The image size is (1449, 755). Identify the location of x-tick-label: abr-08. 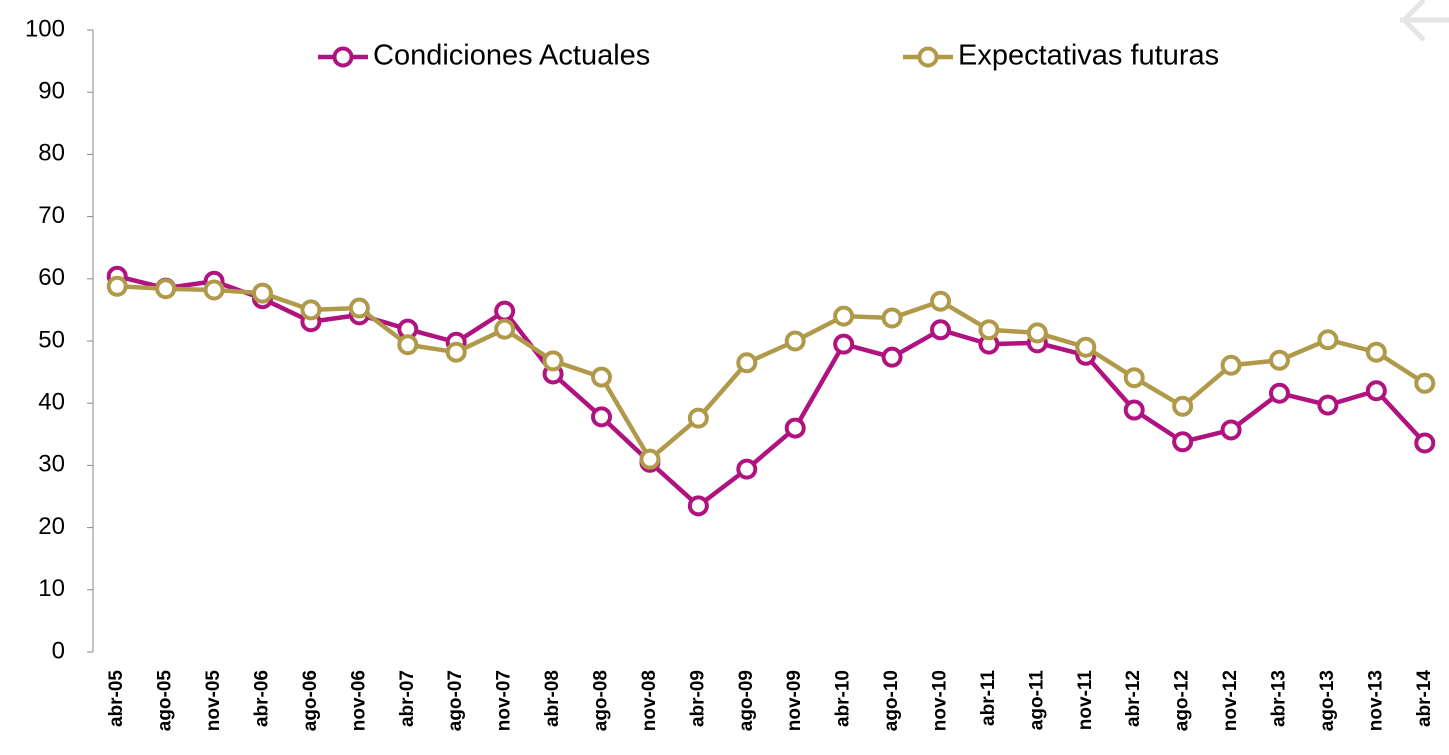
(552, 698).